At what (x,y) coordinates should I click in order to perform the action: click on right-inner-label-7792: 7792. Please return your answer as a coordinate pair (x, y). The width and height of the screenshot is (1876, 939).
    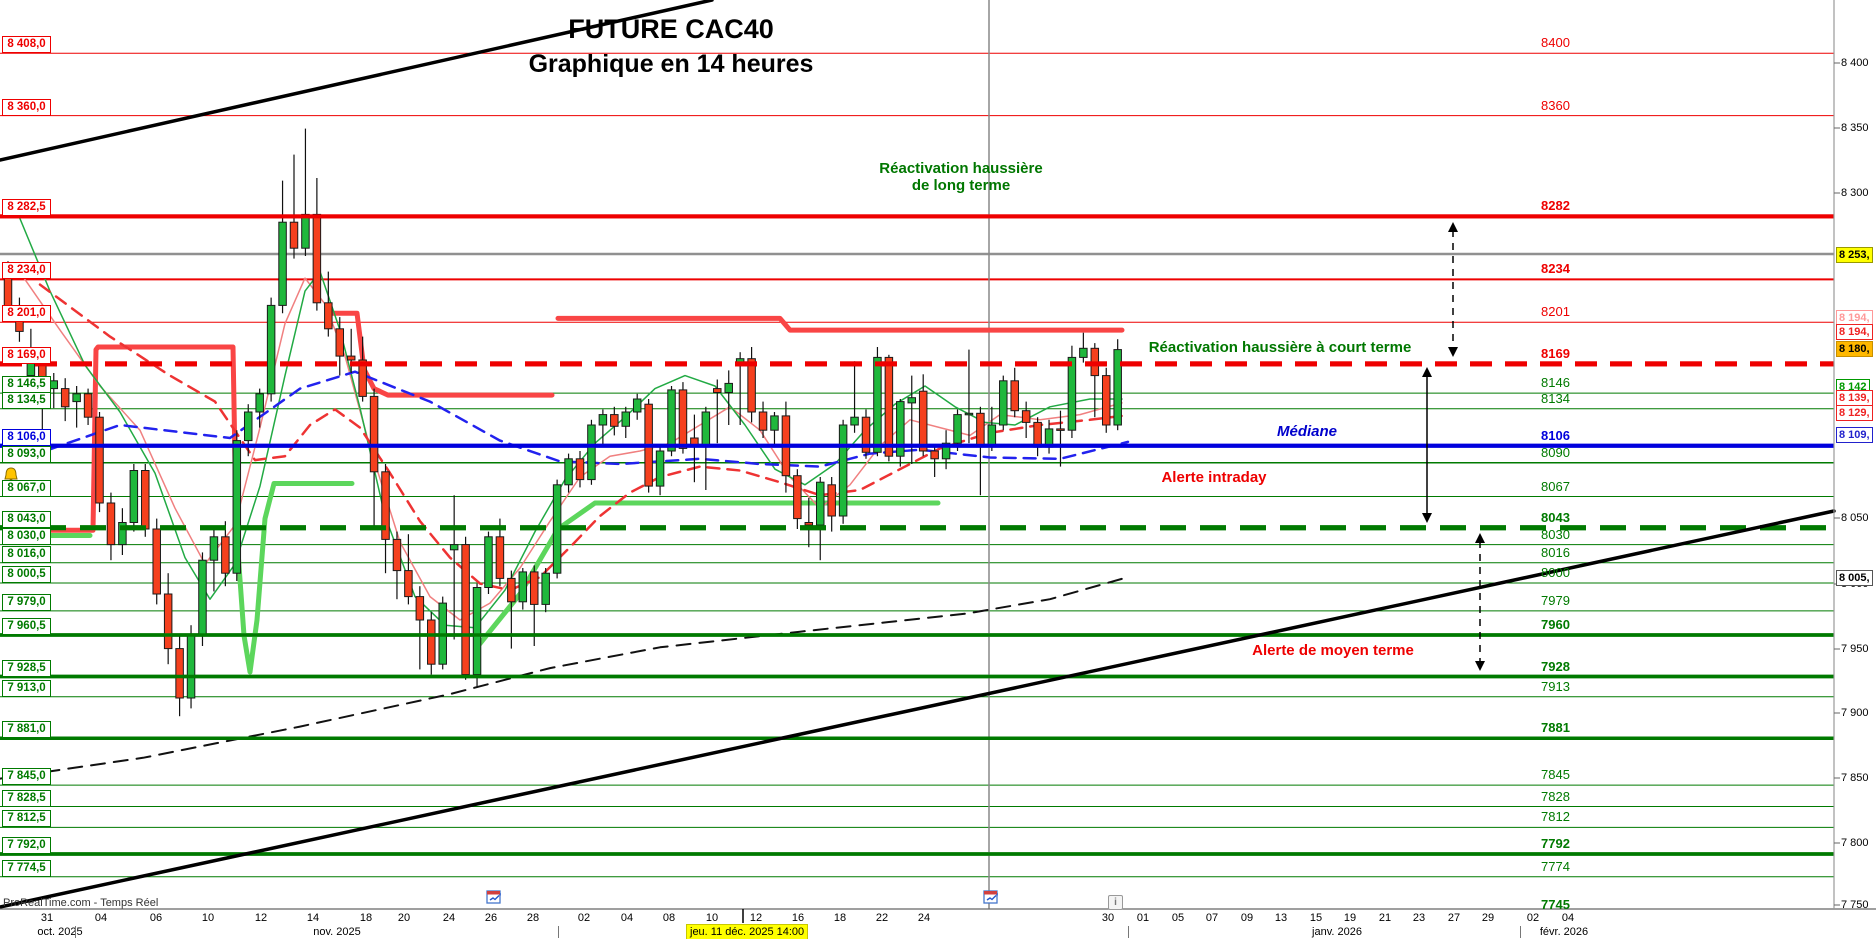
    Looking at the image, I should click on (1555, 843).